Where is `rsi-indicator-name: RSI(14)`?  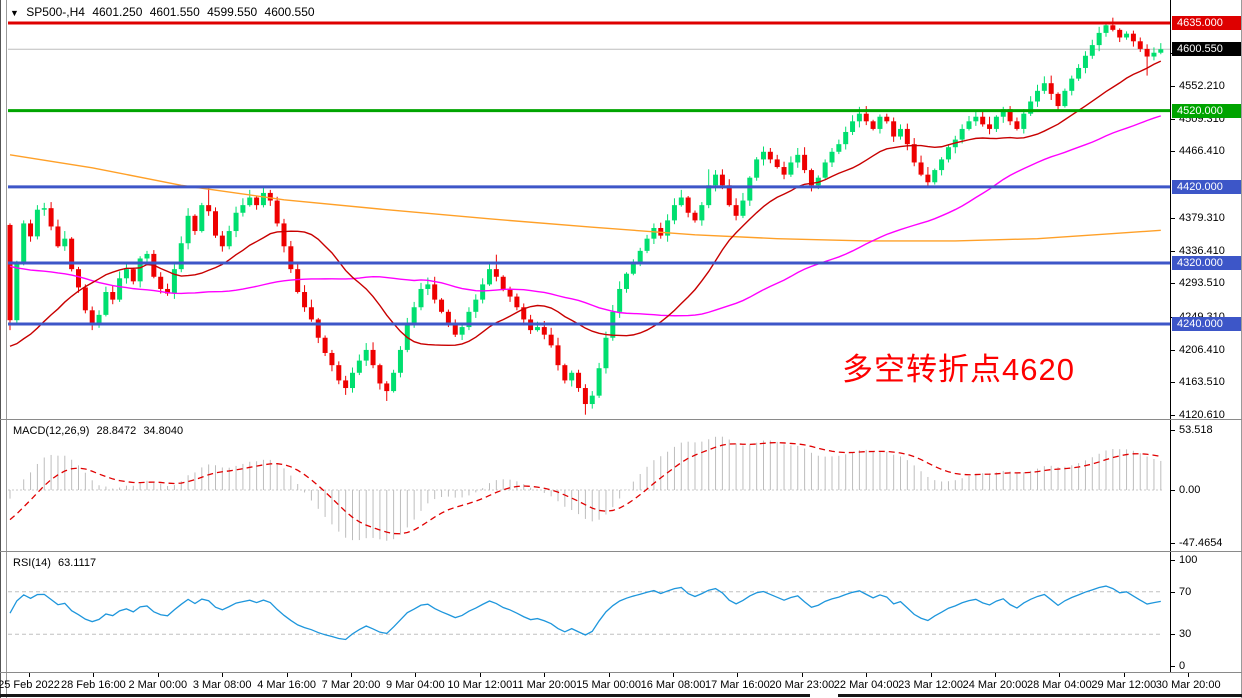 rsi-indicator-name: RSI(14) is located at coordinates (32, 563).